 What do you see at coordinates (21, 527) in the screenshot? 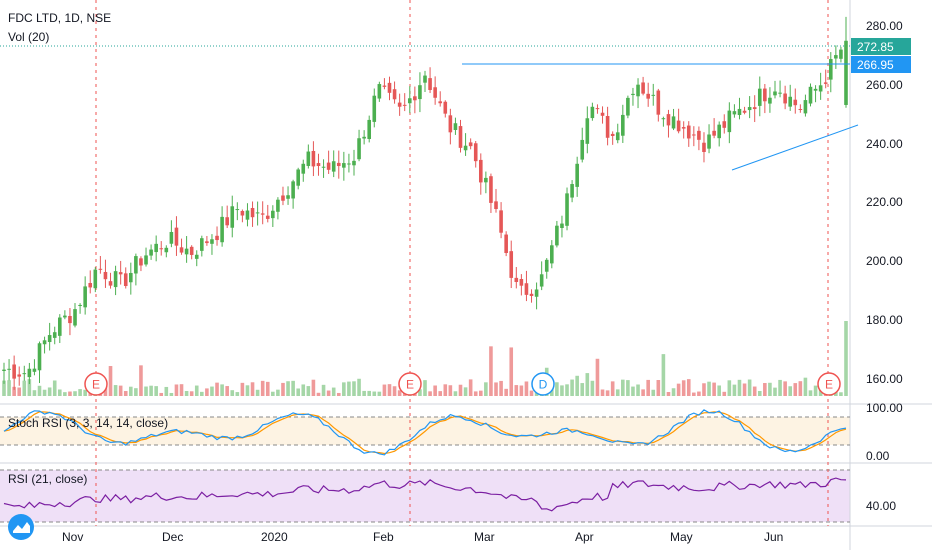
I see `tradingview-logo` at bounding box center [21, 527].